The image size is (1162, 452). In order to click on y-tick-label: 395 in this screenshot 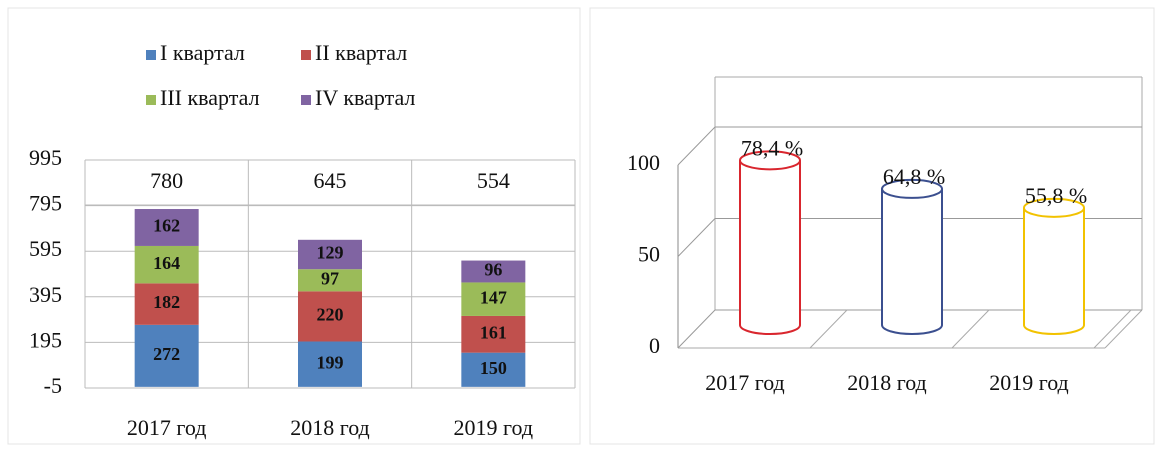, I will do `click(45, 294)`.